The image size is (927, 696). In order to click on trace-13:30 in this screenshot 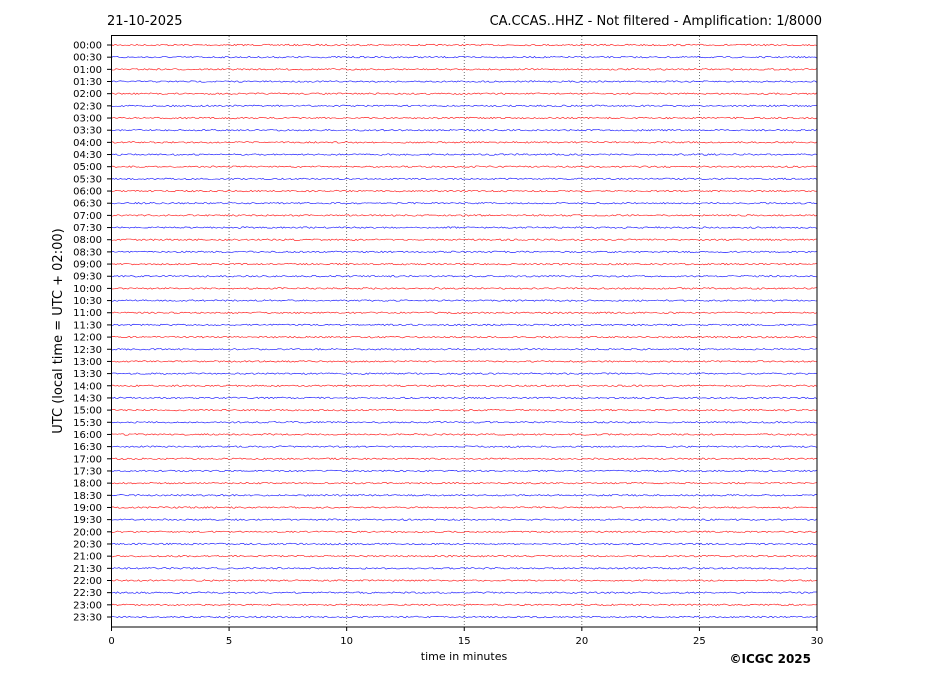, I will do `click(464, 373)`.